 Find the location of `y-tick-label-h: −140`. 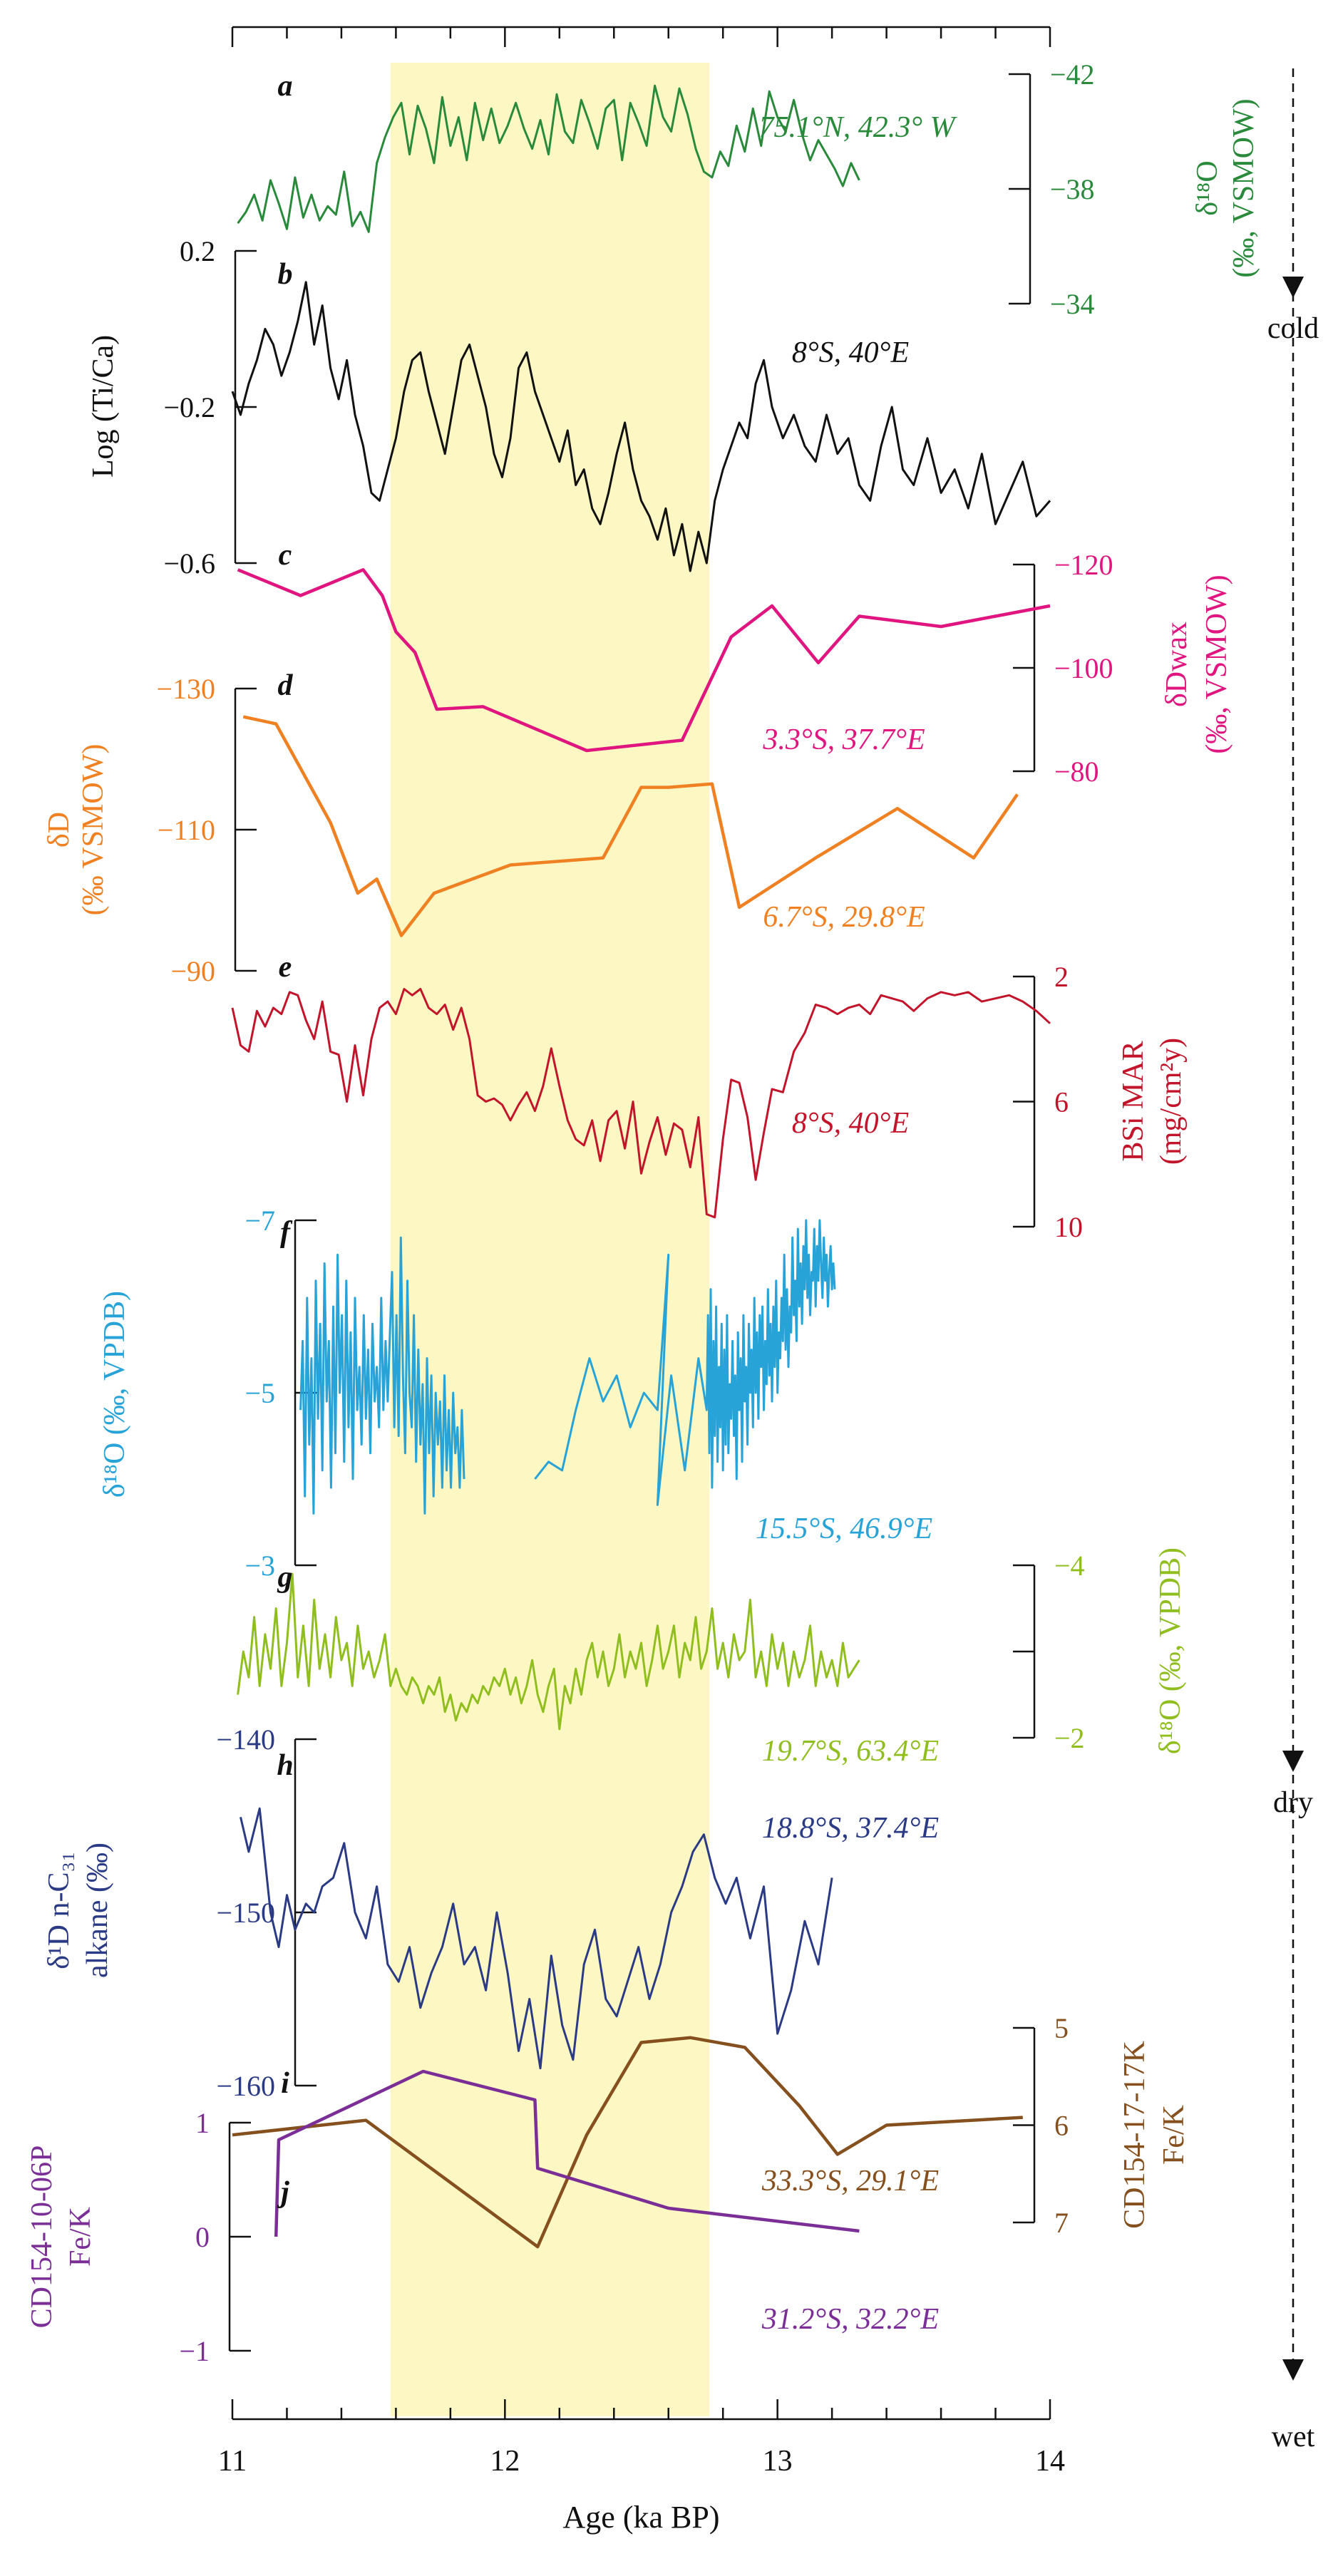

y-tick-label-h: −140 is located at coordinates (246, 1740).